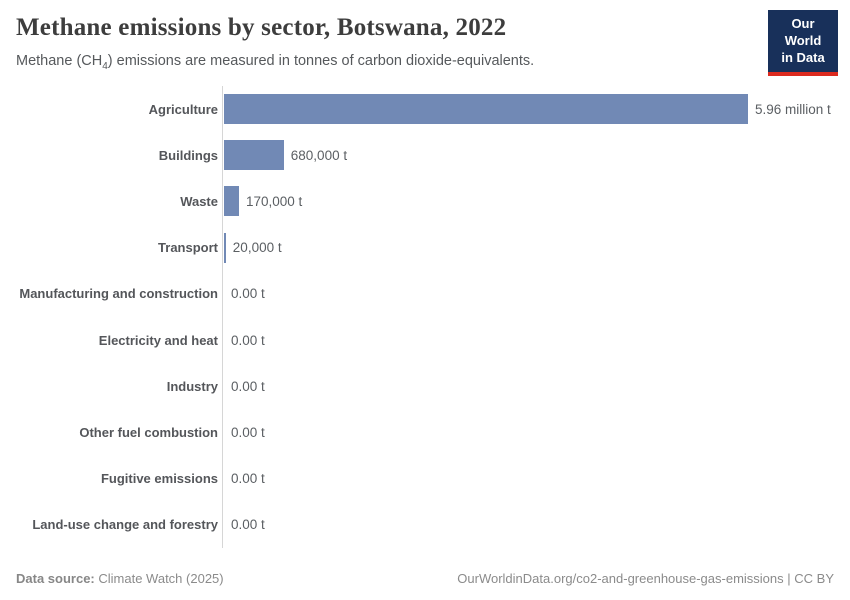 The image size is (850, 600). What do you see at coordinates (254, 155) in the screenshot?
I see `bar-buildings` at bounding box center [254, 155].